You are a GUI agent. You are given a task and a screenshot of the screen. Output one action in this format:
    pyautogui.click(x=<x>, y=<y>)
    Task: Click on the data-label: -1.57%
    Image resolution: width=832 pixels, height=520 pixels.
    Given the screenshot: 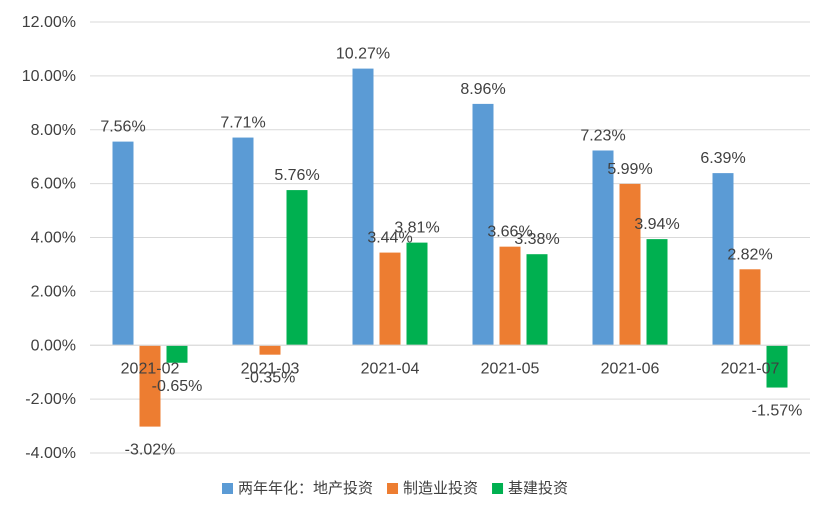 What is the action you would take?
    pyautogui.click(x=777, y=411)
    